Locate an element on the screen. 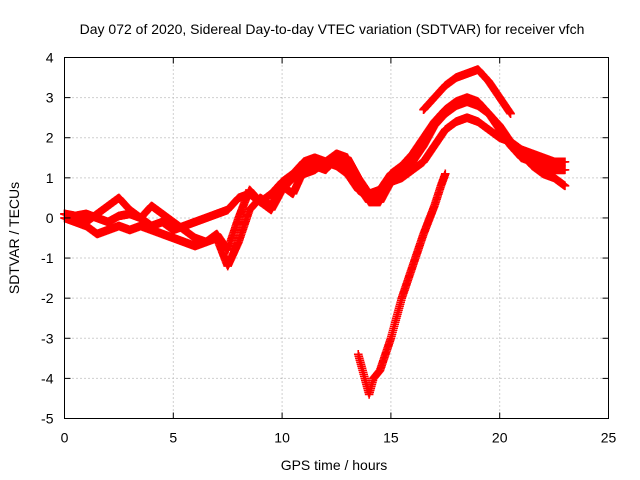 The image size is (640, 480). y-tick-label: 4 is located at coordinates (50, 58).